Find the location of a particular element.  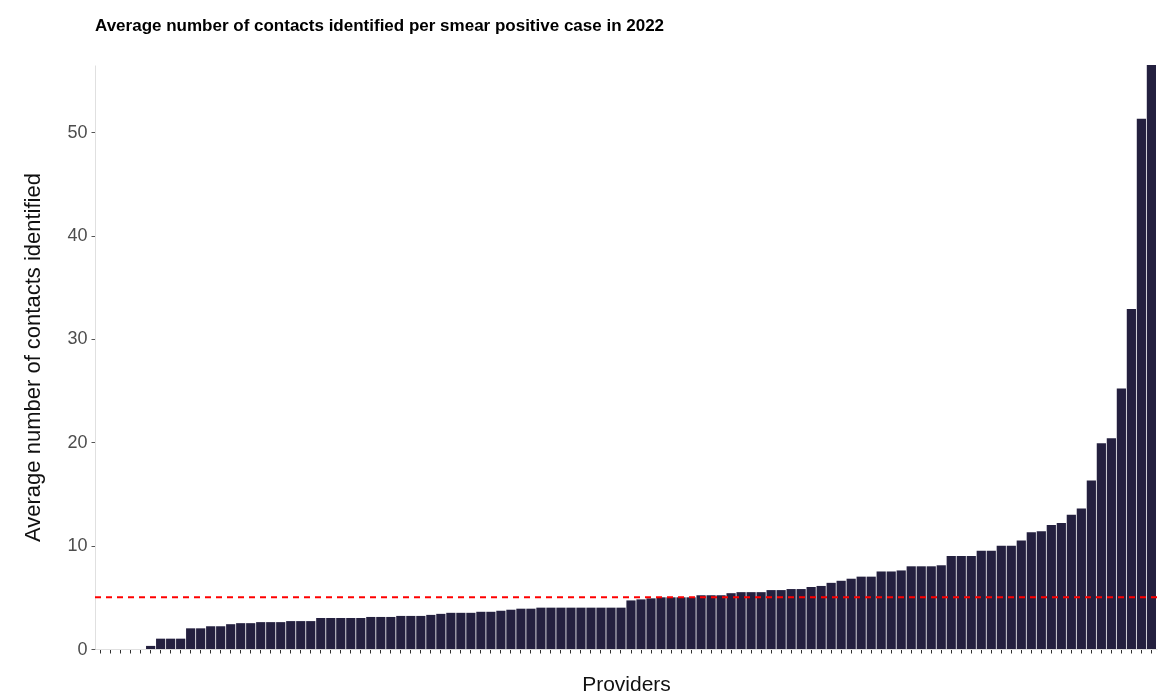

y-tick-label: 20 is located at coordinates (77, 441).